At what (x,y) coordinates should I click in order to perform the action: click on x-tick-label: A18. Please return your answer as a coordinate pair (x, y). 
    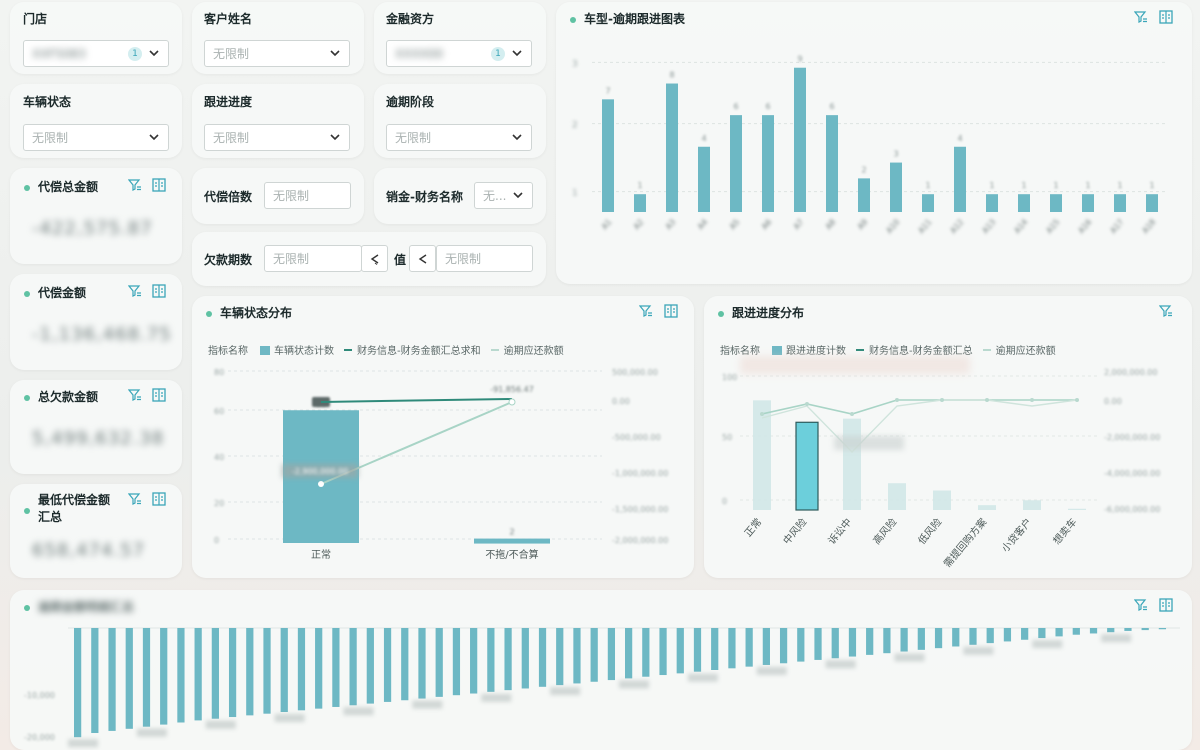
    Looking at the image, I should click on (1149, 227).